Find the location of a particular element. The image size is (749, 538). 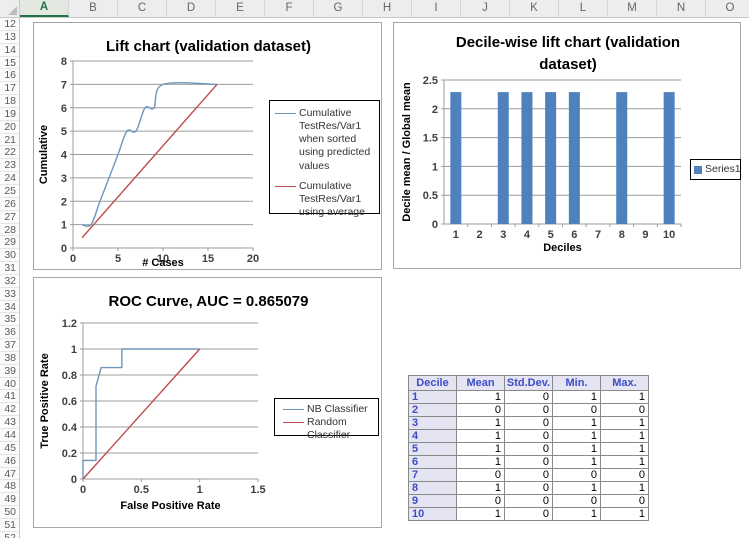

row-header-51: 51 is located at coordinates (9, 525).